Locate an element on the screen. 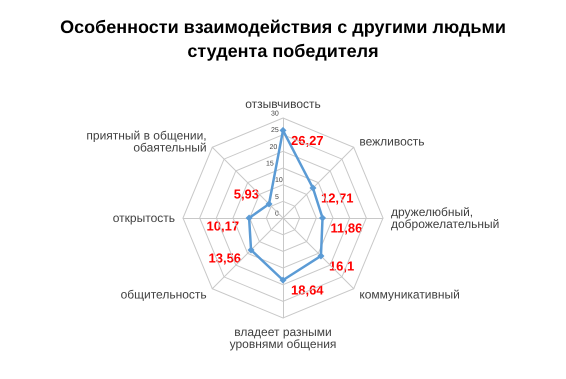 This screenshot has height=379, width=566. spoke-label: дружелюбный, доброжелательный is located at coordinates (445, 218).